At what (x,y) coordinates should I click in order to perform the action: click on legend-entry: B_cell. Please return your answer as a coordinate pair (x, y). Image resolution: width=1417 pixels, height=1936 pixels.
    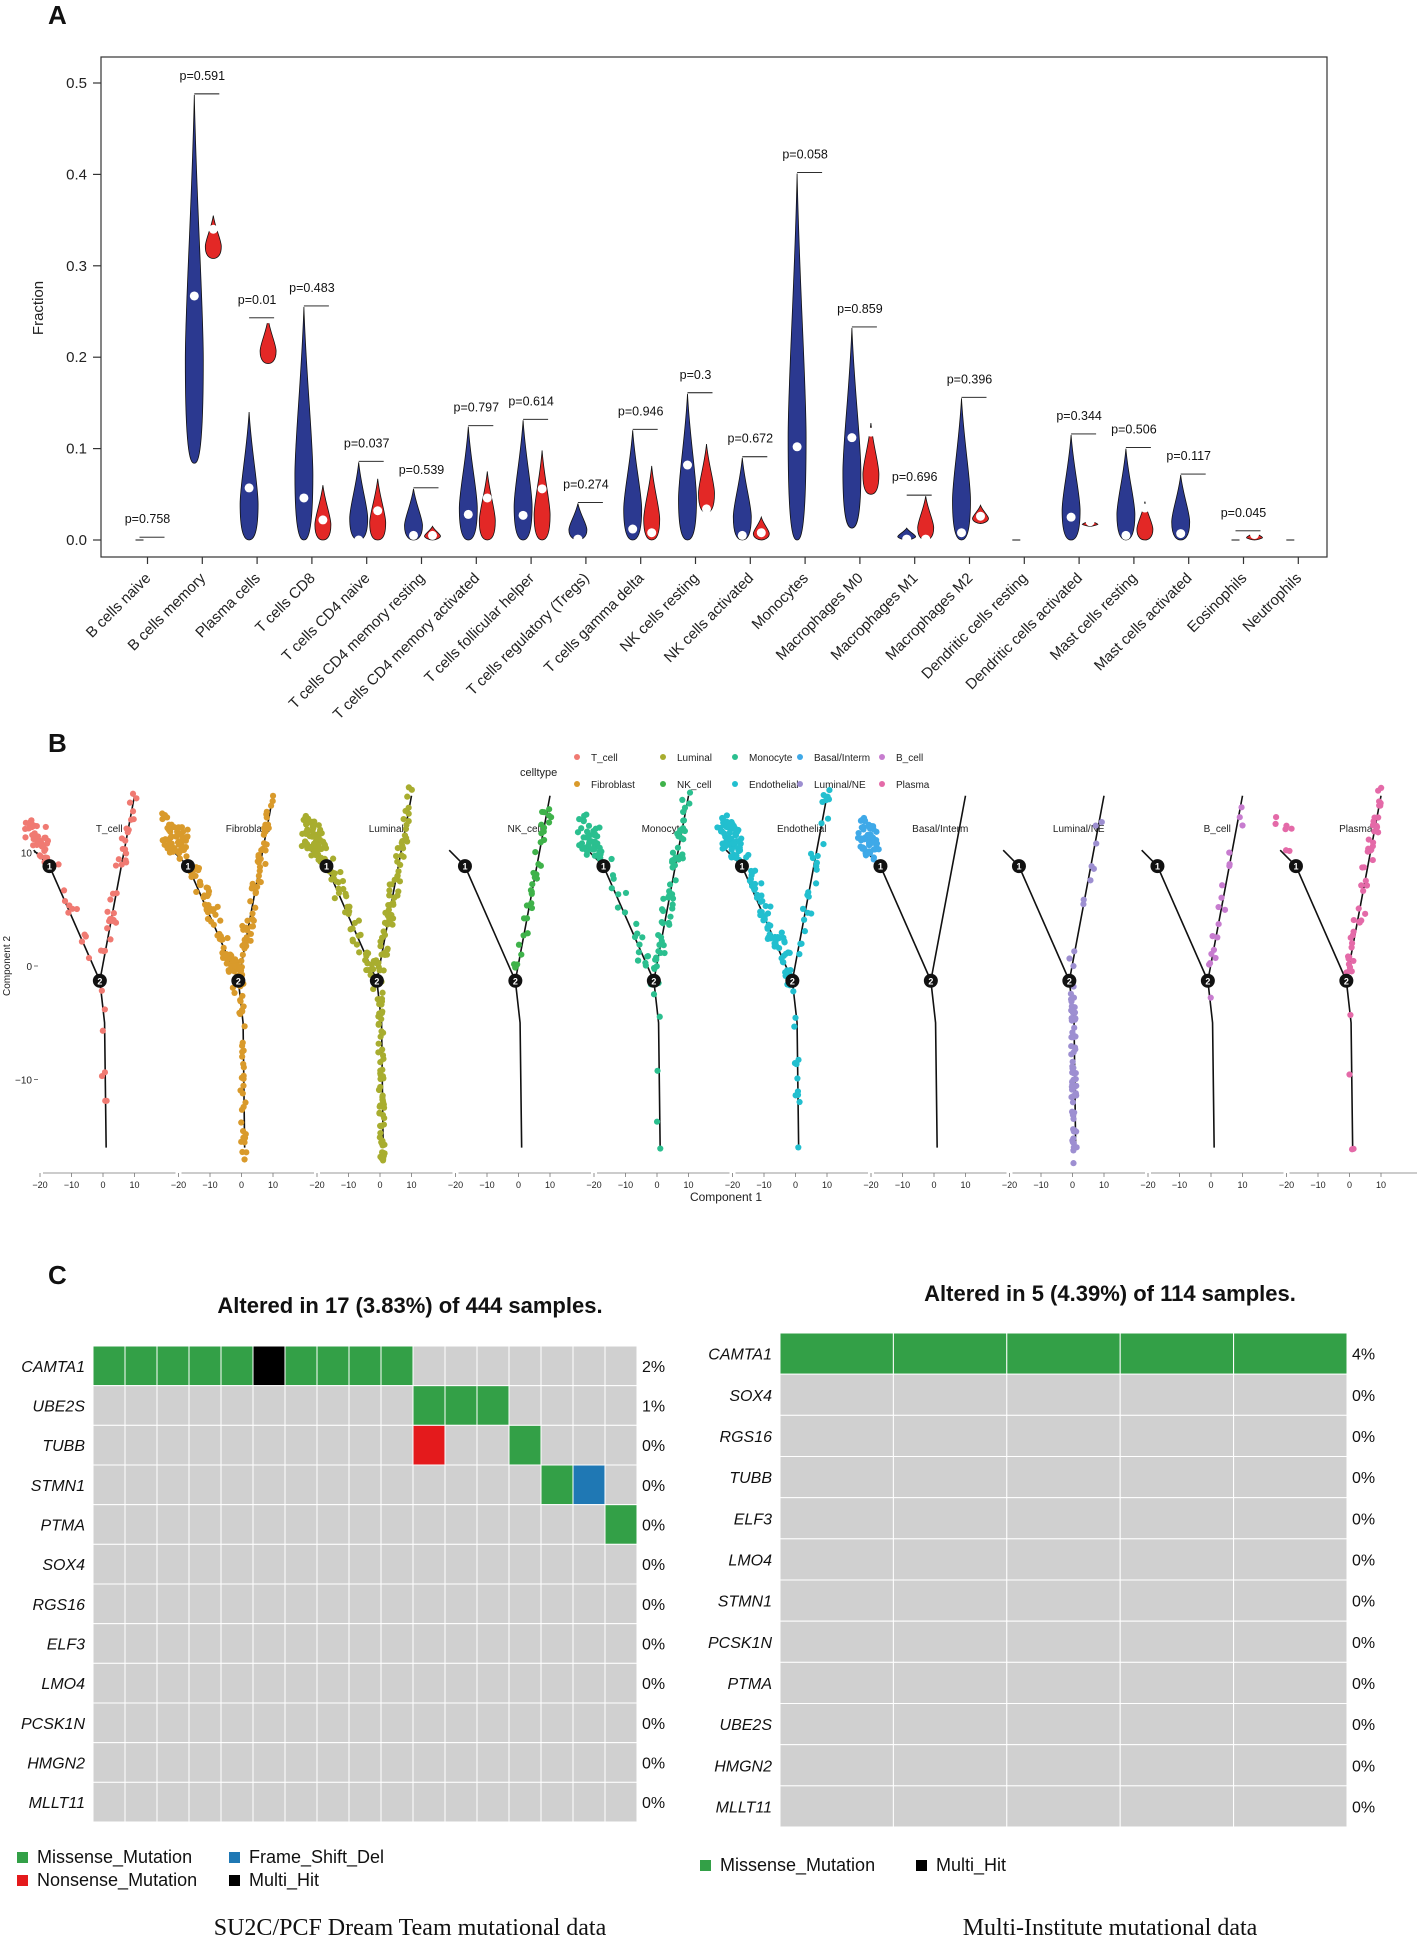
    Looking at the image, I should click on (909, 758).